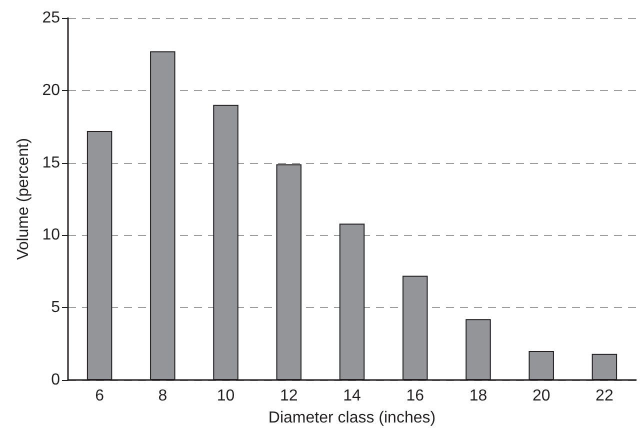 Image resolution: width=644 pixels, height=440 pixels. What do you see at coordinates (163, 396) in the screenshot?
I see `x-tick-label: 8` at bounding box center [163, 396].